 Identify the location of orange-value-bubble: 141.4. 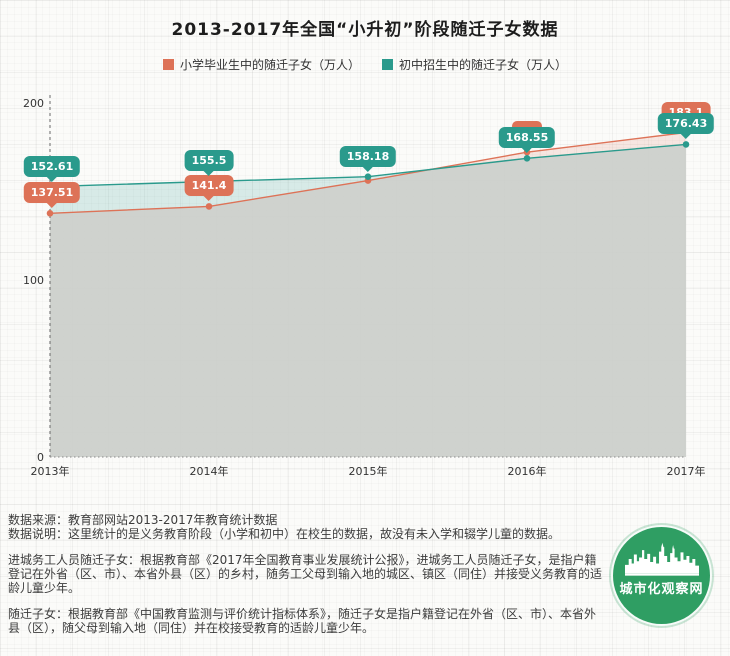
(209, 186).